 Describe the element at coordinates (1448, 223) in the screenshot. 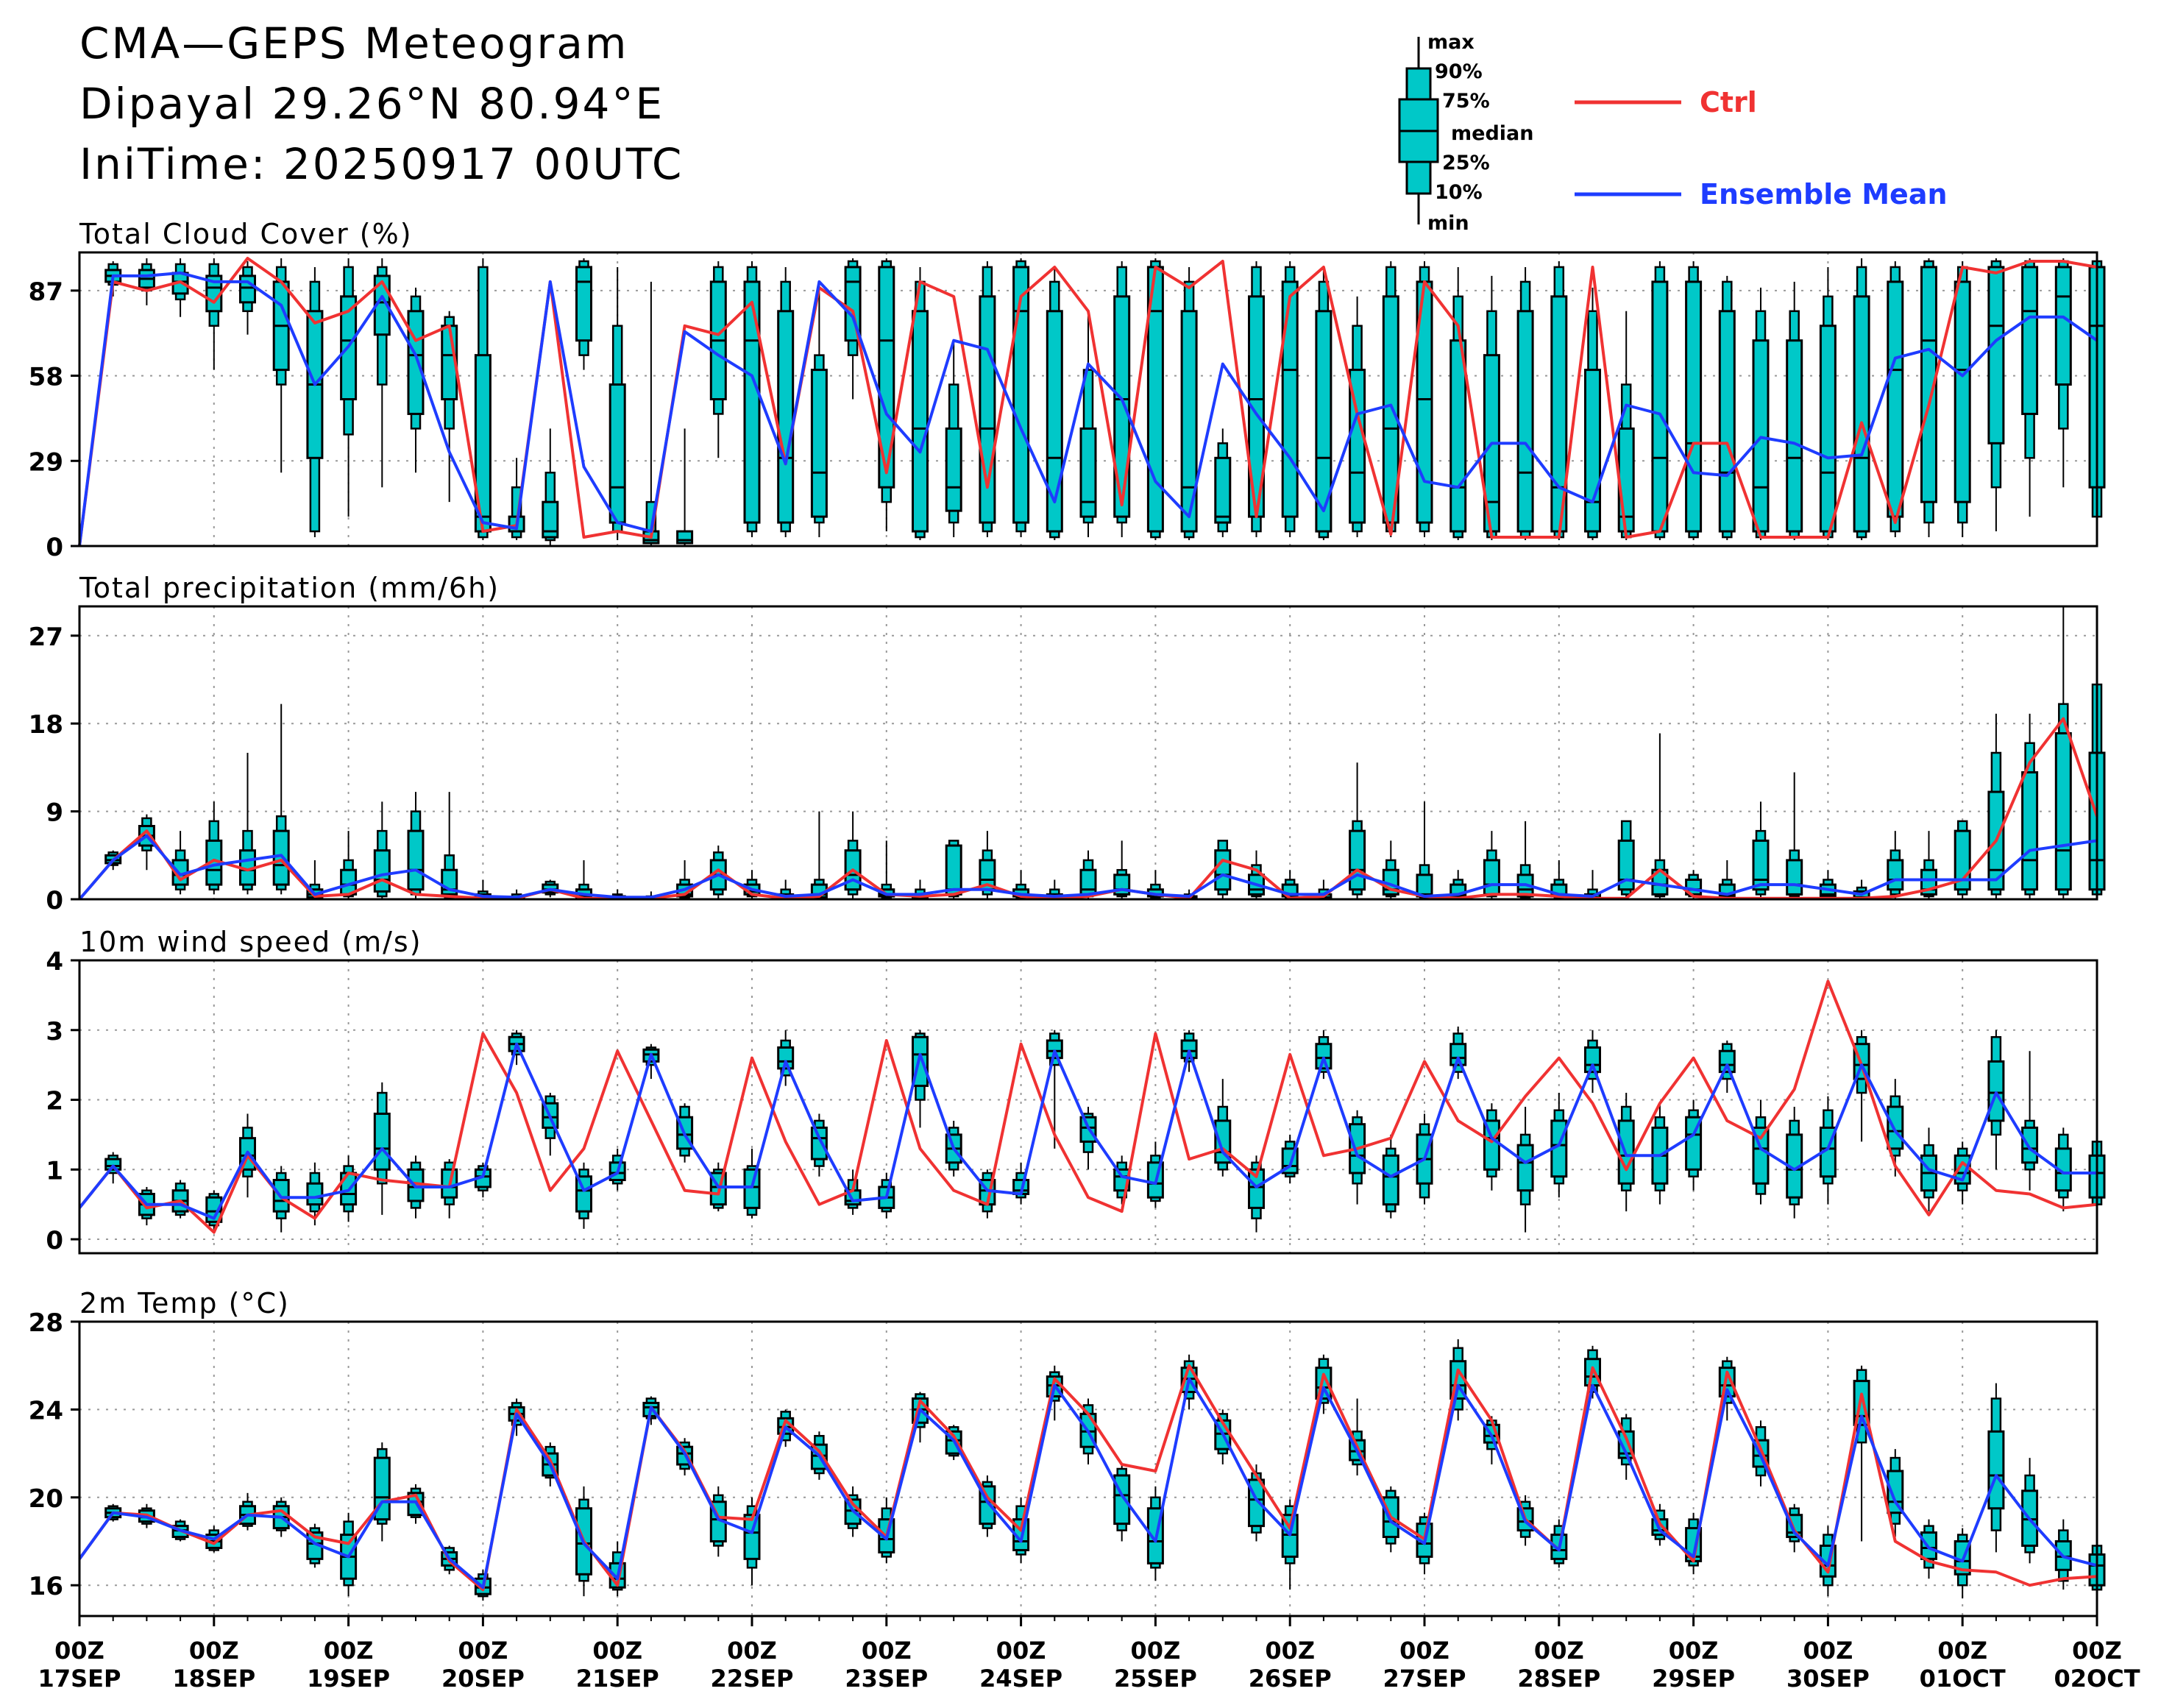

I see `legend-min: min` at that location.